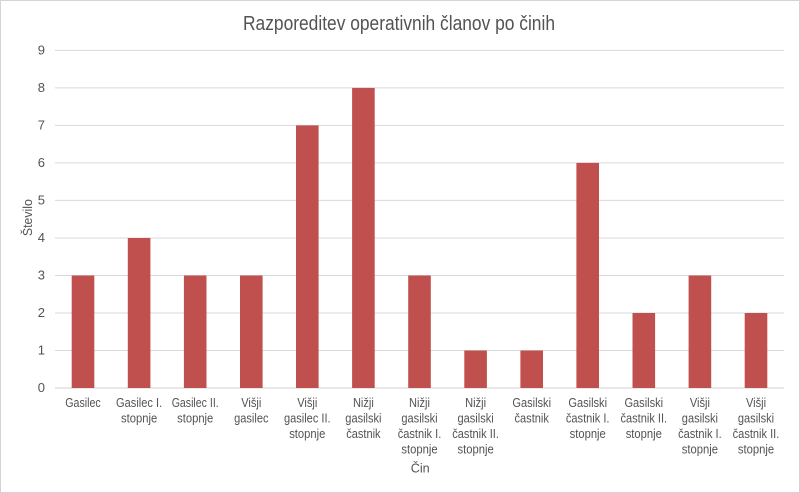 This screenshot has height=493, width=800. What do you see at coordinates (41, 49) in the screenshot?
I see `svg-text: 9` at bounding box center [41, 49].